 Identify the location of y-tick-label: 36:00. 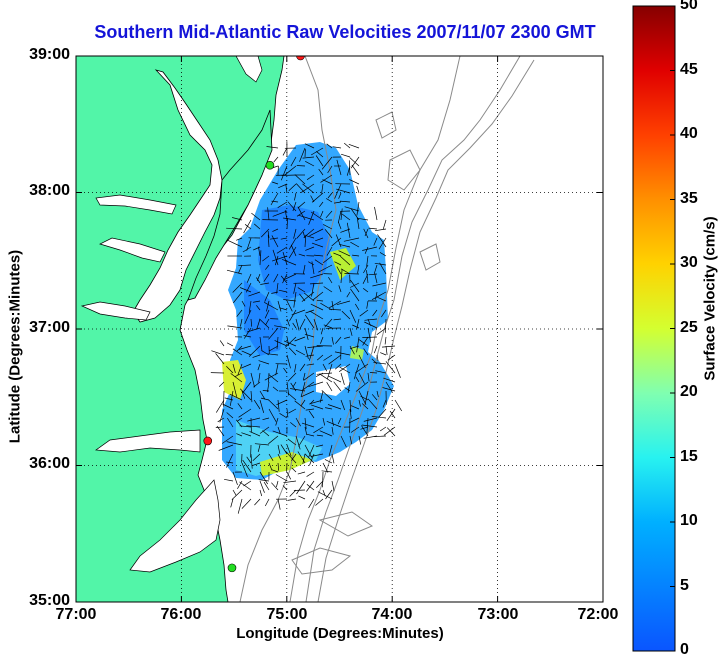
(49, 463).